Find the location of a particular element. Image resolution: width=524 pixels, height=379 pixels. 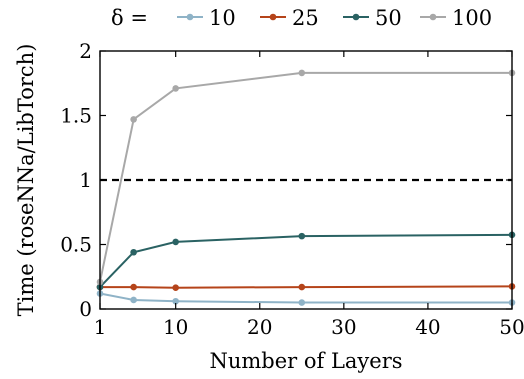

x-tick-label: 30 is located at coordinates (343, 327).